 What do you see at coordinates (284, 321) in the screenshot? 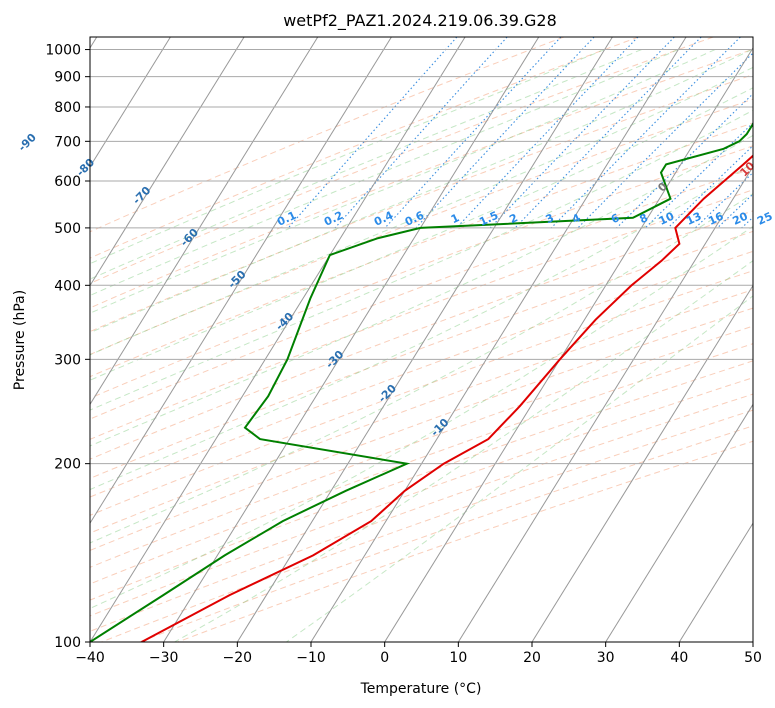
I see `isotherm-label: -40` at bounding box center [284, 321].